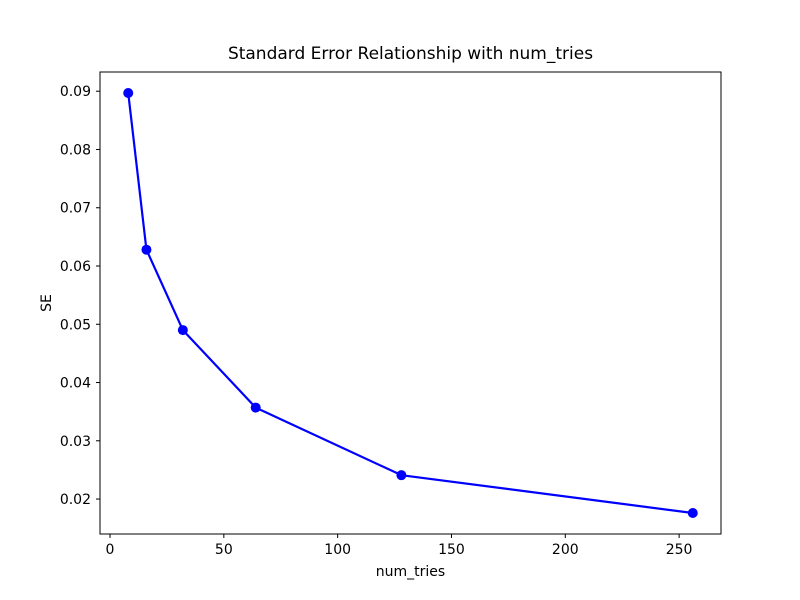 The image size is (800, 600). Describe the element at coordinates (110, 550) in the screenshot. I see `x-tick-label: 0` at that location.